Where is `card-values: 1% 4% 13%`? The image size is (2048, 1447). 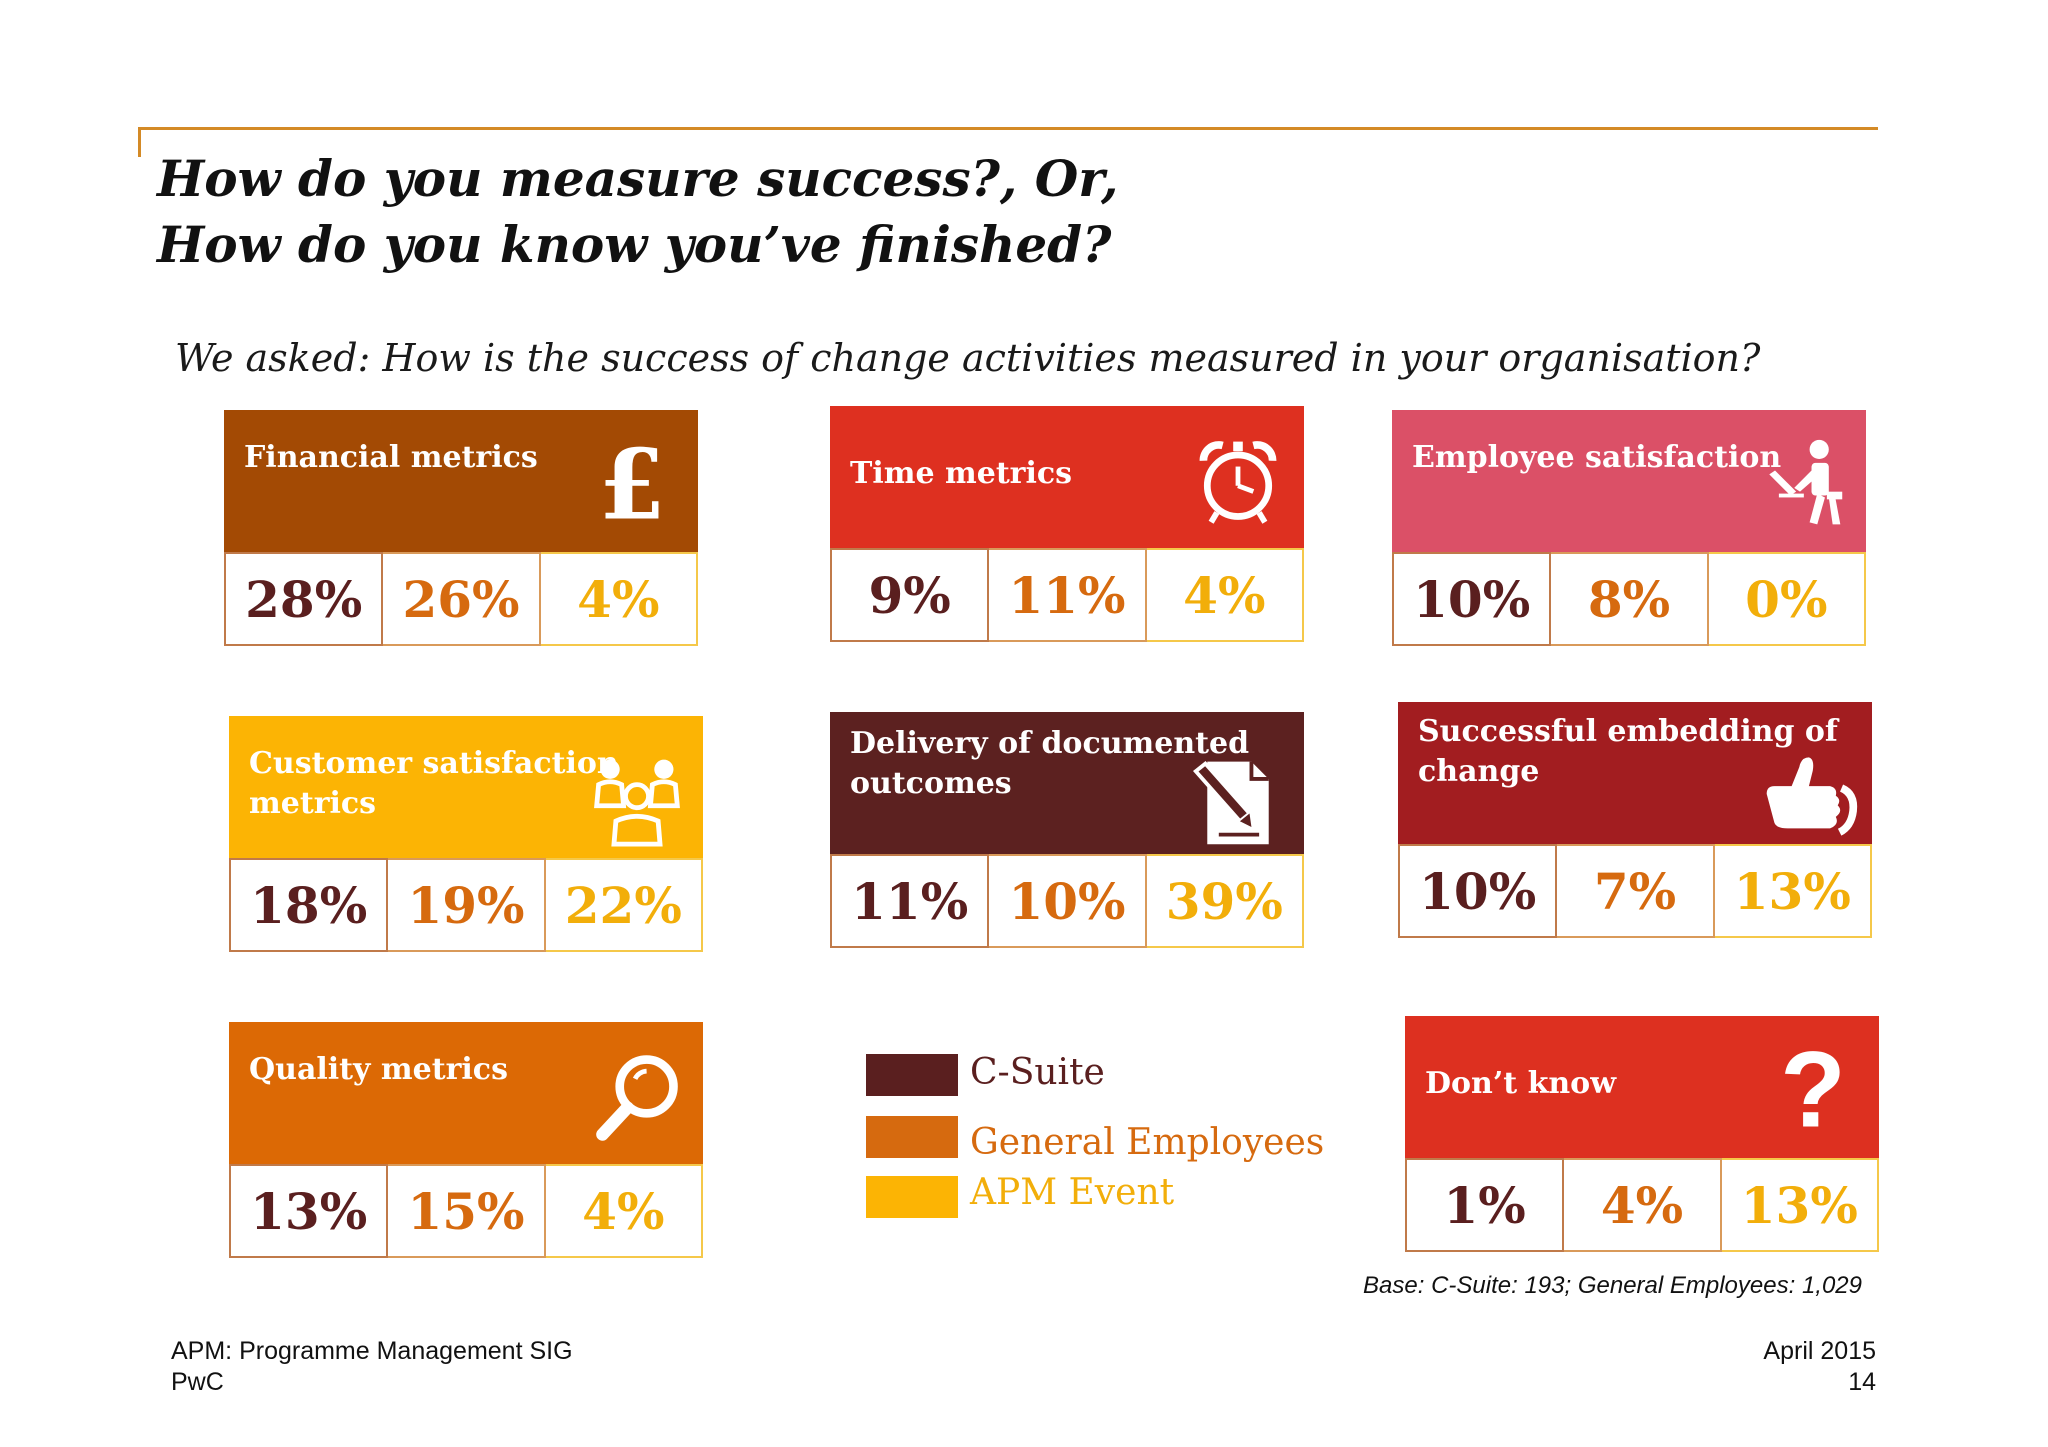
card-values: 1% 4% 13% is located at coordinates (1642, 1205).